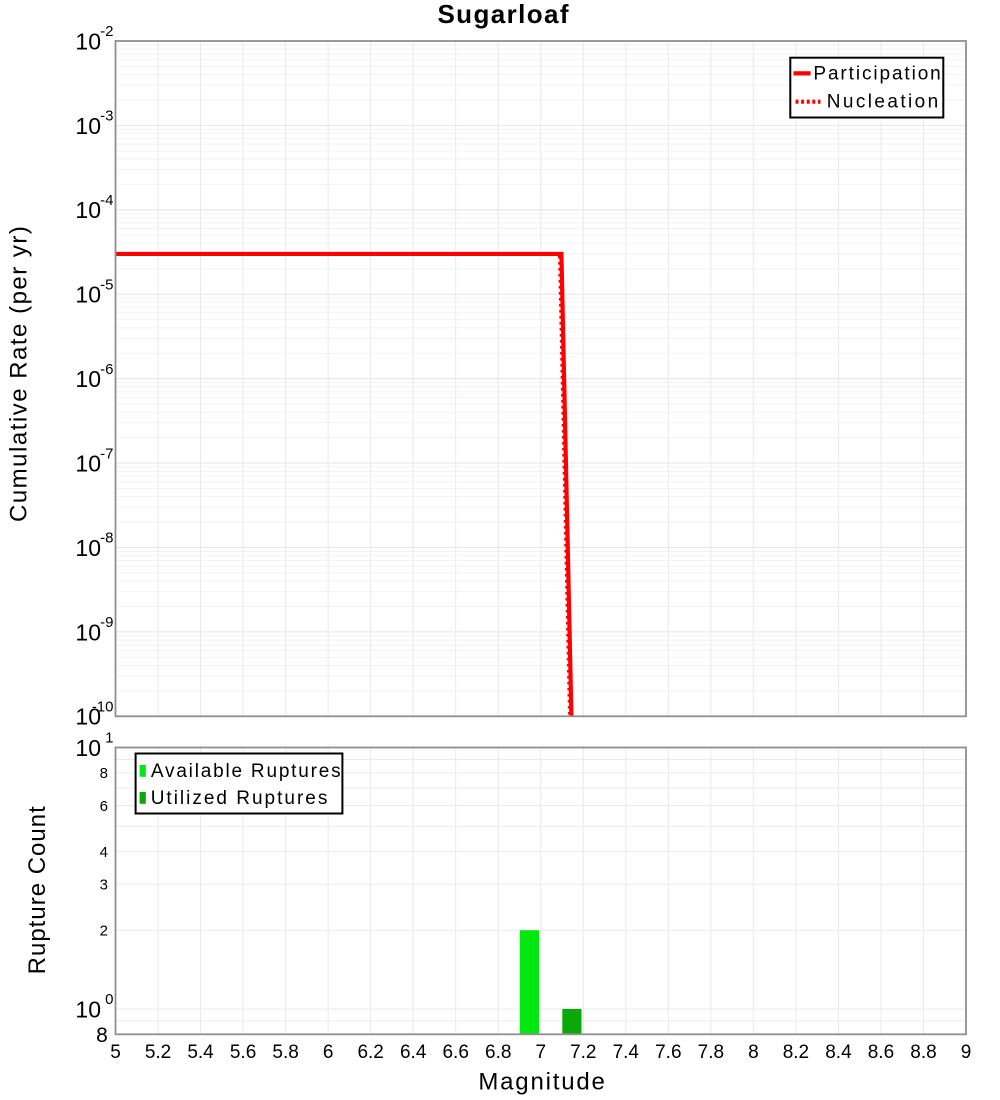 This screenshot has height=1100, width=1000. Describe the element at coordinates (106, 369) in the screenshot. I see `svg-text: -6` at that location.